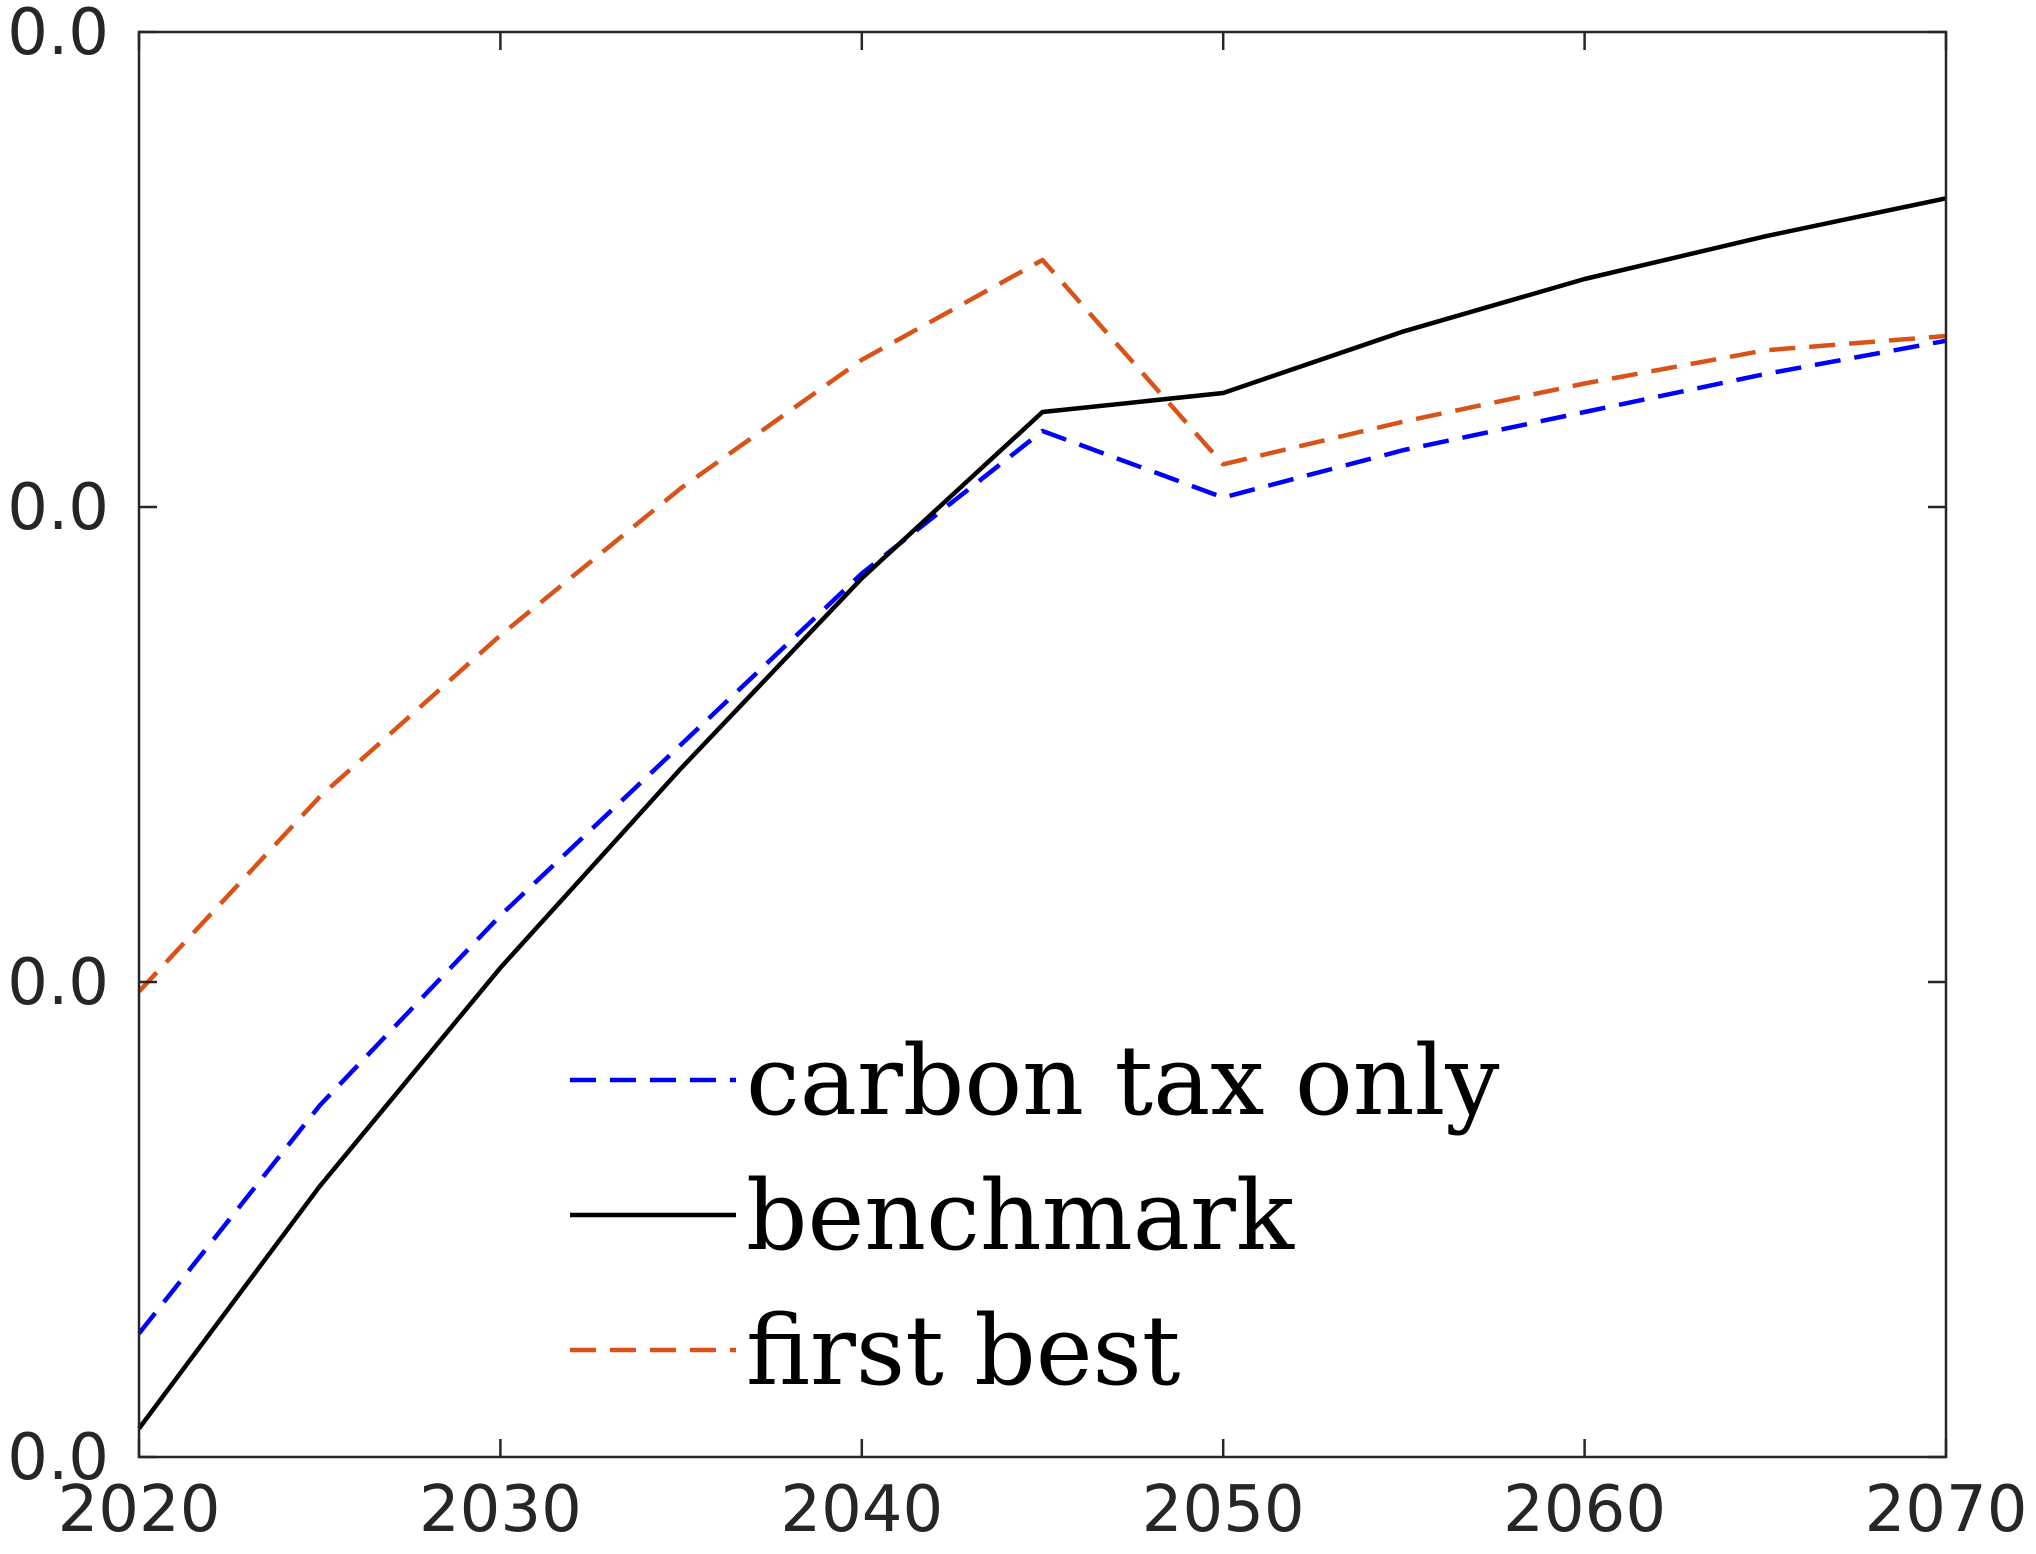 The image size is (2036, 1554). What do you see at coordinates (1020, 1216) in the screenshot?
I see `legend-label-benchmark: benchmark` at bounding box center [1020, 1216].